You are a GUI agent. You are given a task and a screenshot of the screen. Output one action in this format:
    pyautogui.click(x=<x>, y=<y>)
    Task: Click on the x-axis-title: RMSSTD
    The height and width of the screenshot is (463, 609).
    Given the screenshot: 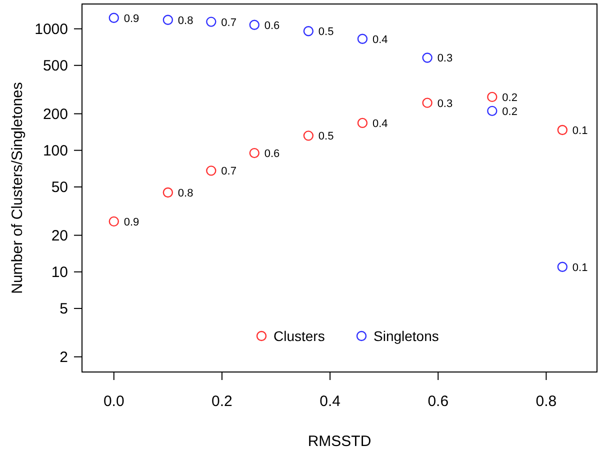 What is the action you would take?
    pyautogui.click(x=340, y=441)
    